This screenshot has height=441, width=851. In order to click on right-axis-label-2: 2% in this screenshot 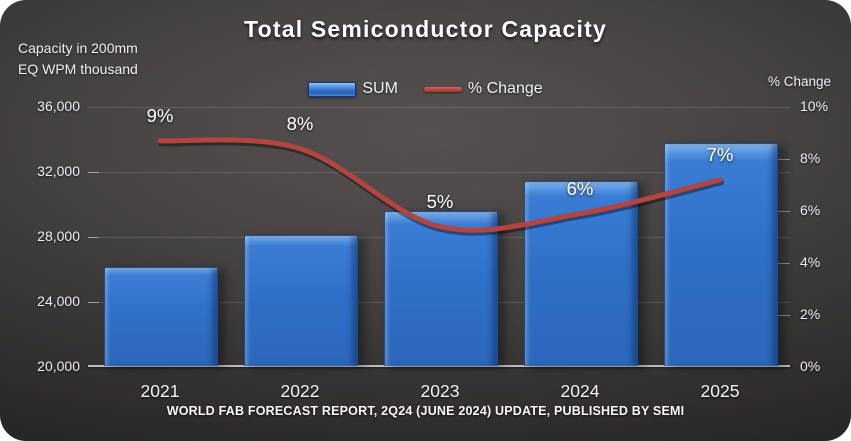, I will do `click(810, 314)`.